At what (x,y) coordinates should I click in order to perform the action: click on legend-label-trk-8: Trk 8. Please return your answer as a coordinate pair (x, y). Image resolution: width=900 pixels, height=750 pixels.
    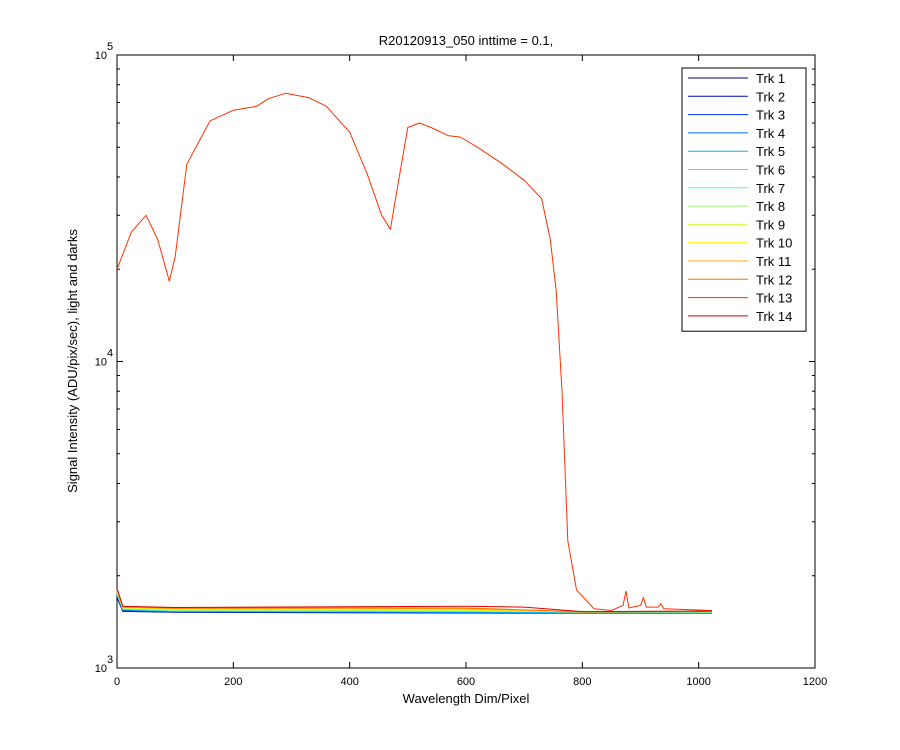
    Looking at the image, I should click on (770, 206).